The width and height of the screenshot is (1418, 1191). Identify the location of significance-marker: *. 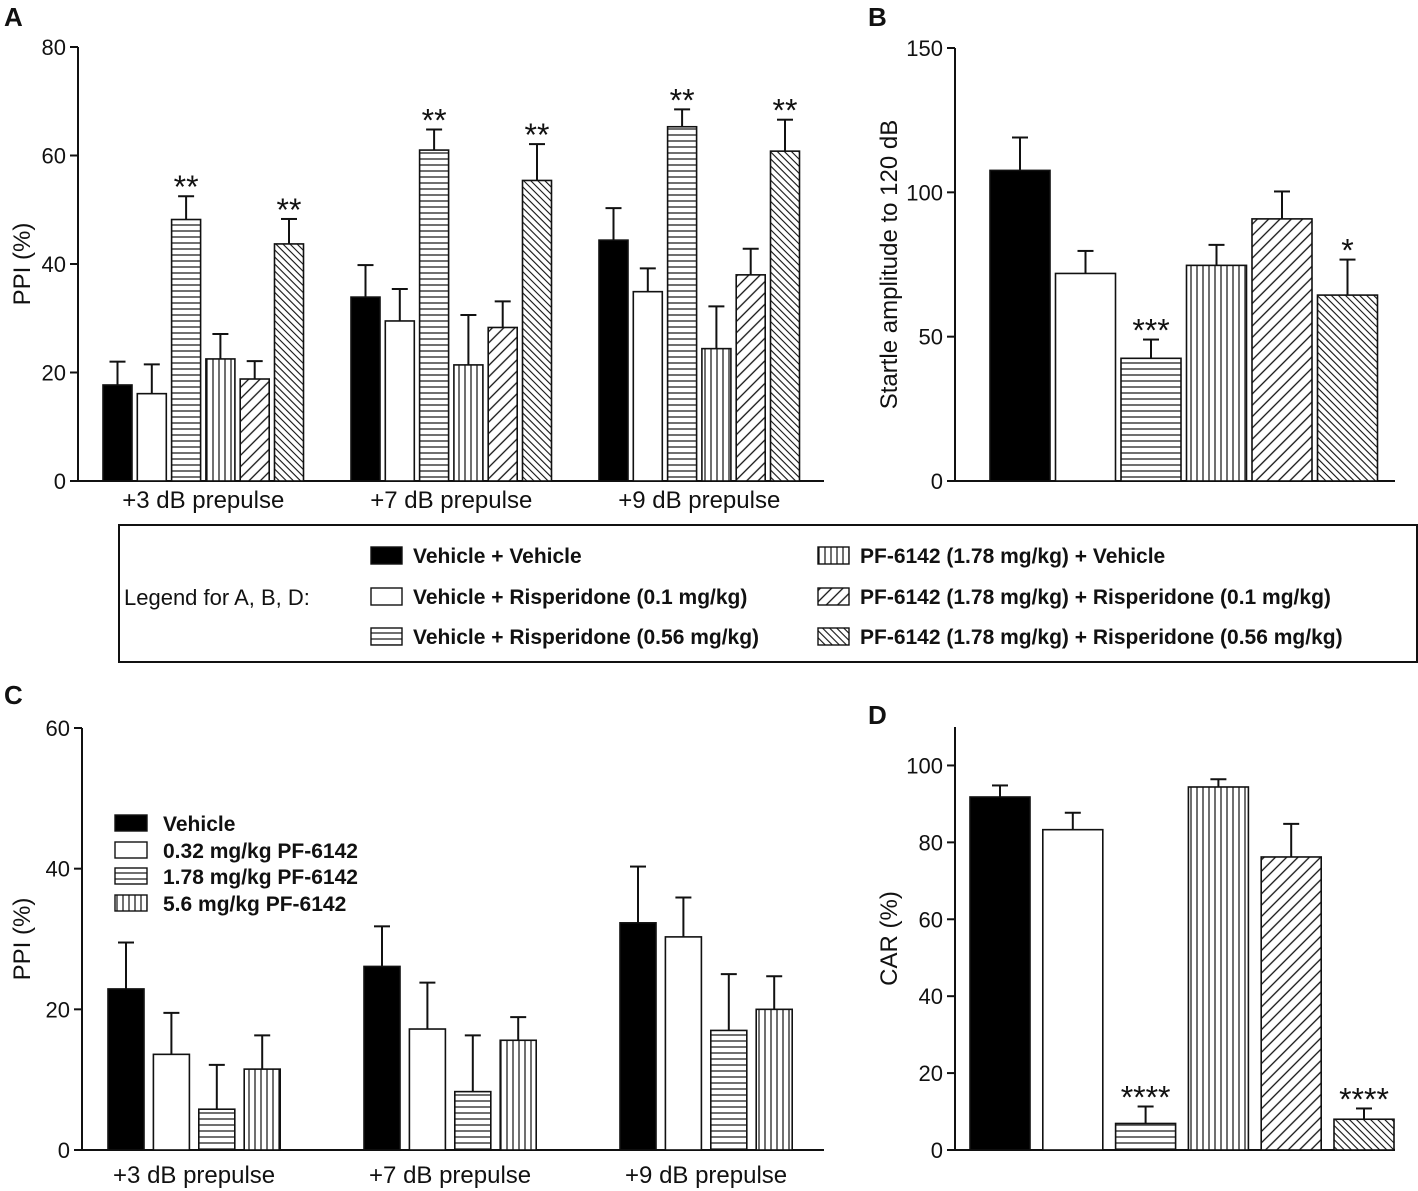
(1347, 251).